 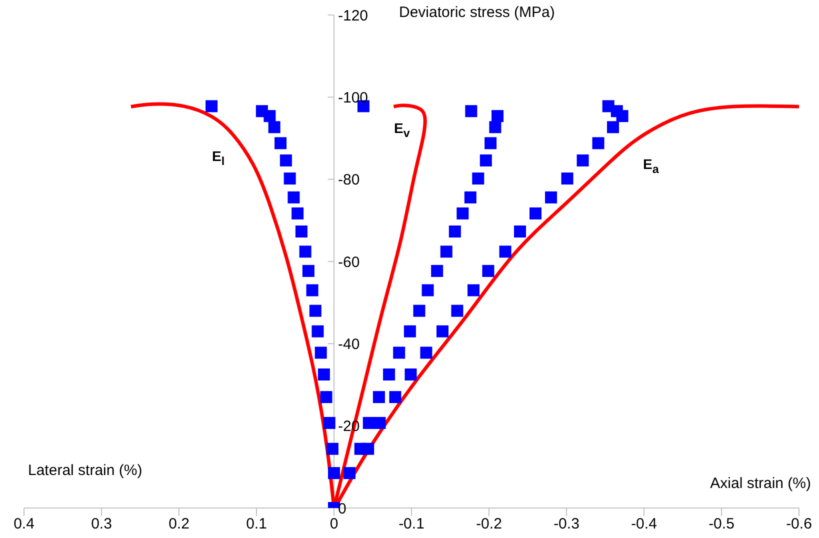 I want to click on x-tick-label: -0.6, so click(x=799, y=524).